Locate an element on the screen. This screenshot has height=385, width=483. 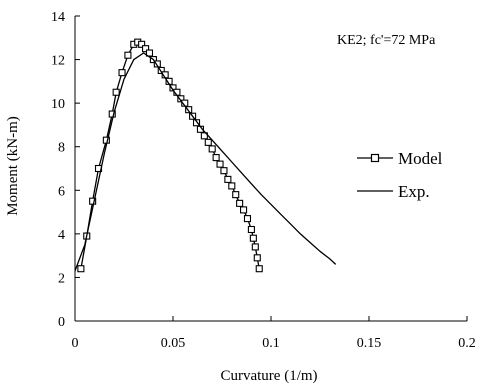
legend-exp-label: Exp. is located at coordinates (414, 191).